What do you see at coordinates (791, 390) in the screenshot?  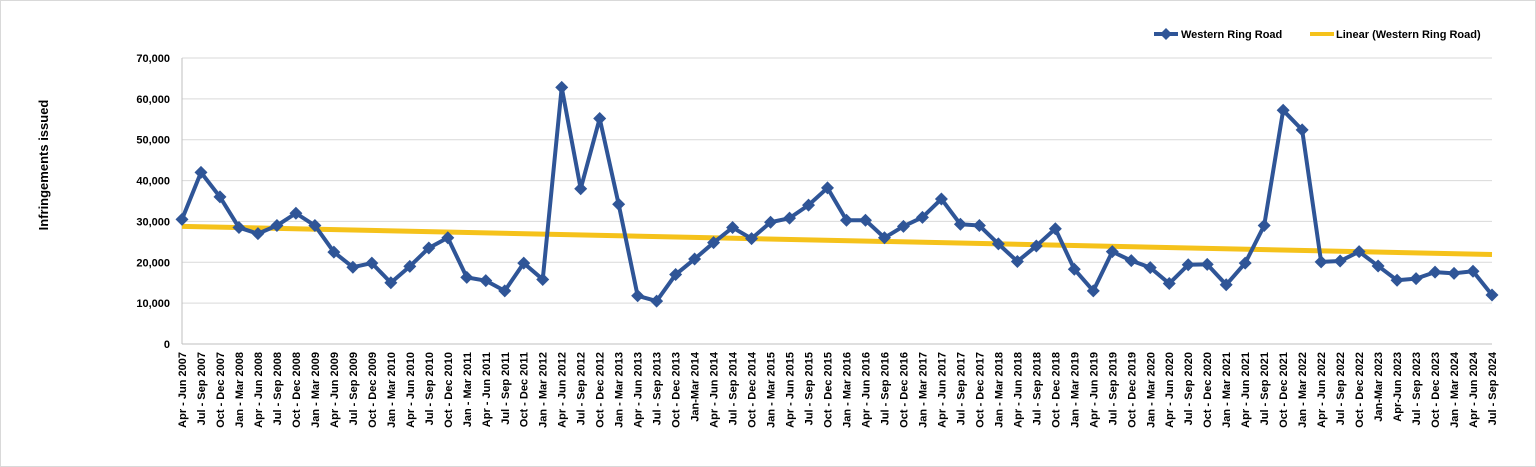 I see `x-tick-label: Apr - Jun 2015` at bounding box center [791, 390].